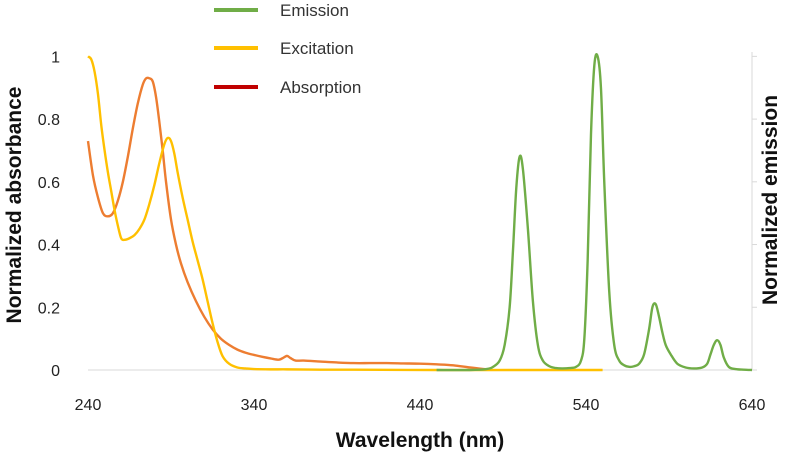  What do you see at coordinates (317, 48) in the screenshot?
I see `legend-label-excitation: Excitation` at bounding box center [317, 48].